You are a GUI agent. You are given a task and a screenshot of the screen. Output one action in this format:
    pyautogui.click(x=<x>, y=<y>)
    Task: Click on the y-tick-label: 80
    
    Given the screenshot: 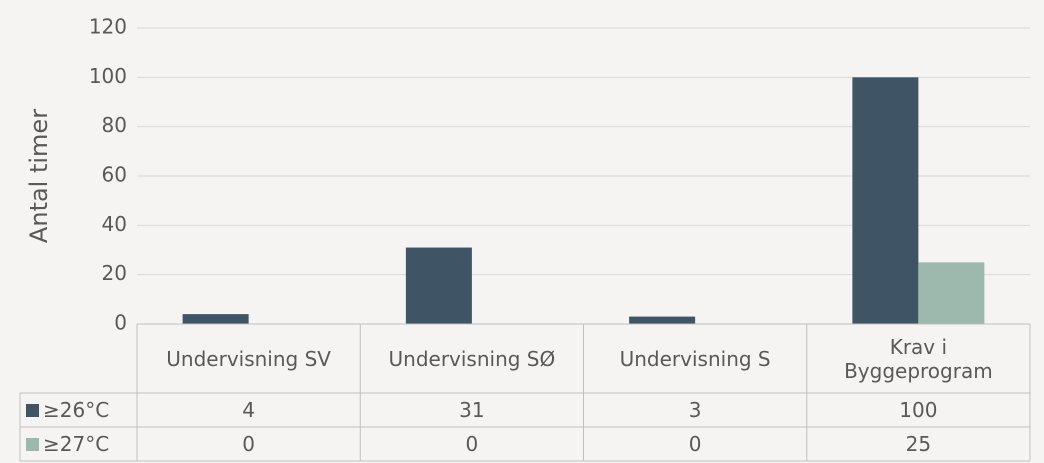 What is the action you would take?
    pyautogui.click(x=114, y=125)
    